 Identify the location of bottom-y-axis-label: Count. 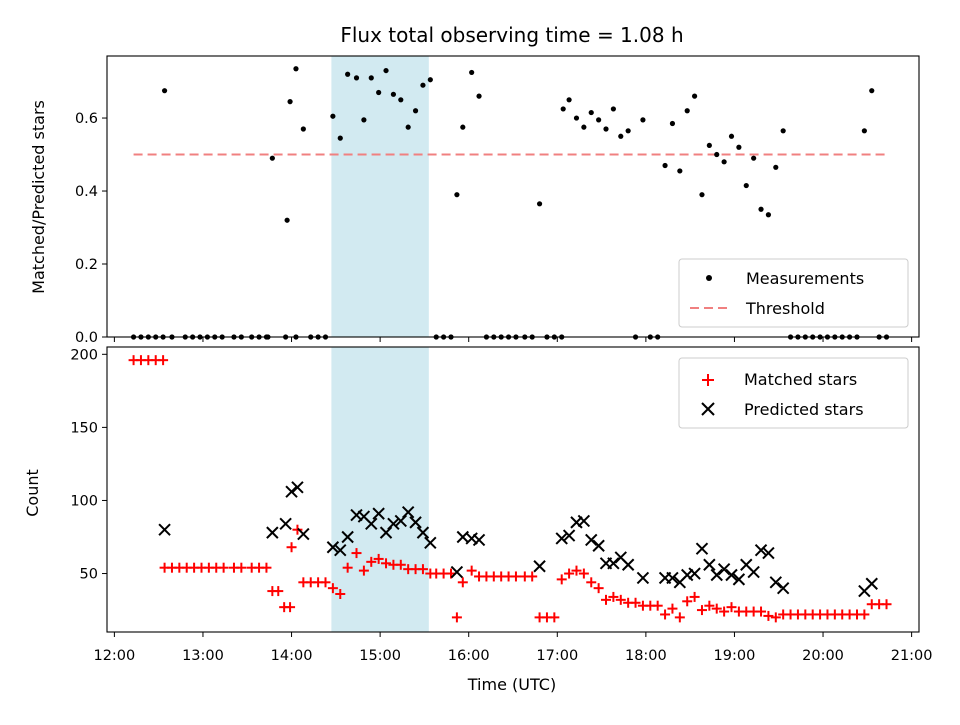
(32, 493).